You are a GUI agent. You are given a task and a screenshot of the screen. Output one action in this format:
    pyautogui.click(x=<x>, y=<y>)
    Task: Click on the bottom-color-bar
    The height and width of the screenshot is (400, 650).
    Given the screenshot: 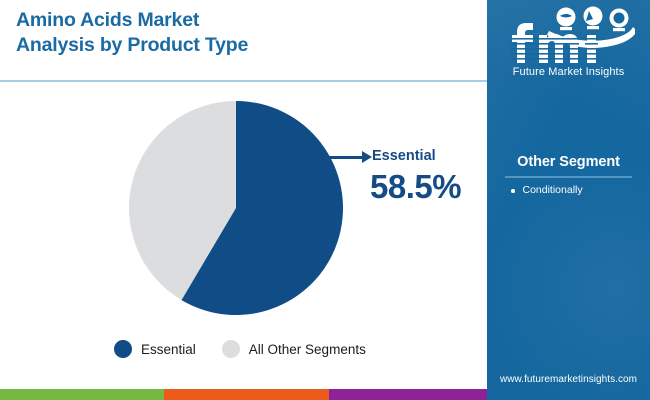 What is the action you would take?
    pyautogui.click(x=243, y=394)
    